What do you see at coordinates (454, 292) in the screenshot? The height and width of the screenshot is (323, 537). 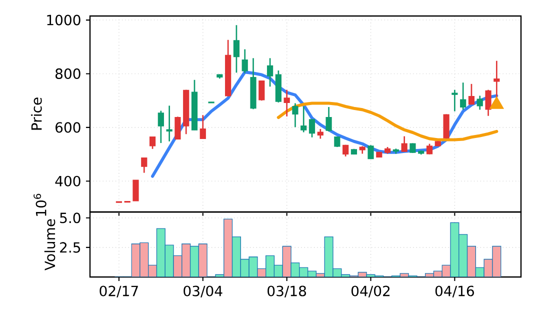 I see `x-tick-label: 04/16` at bounding box center [454, 292].